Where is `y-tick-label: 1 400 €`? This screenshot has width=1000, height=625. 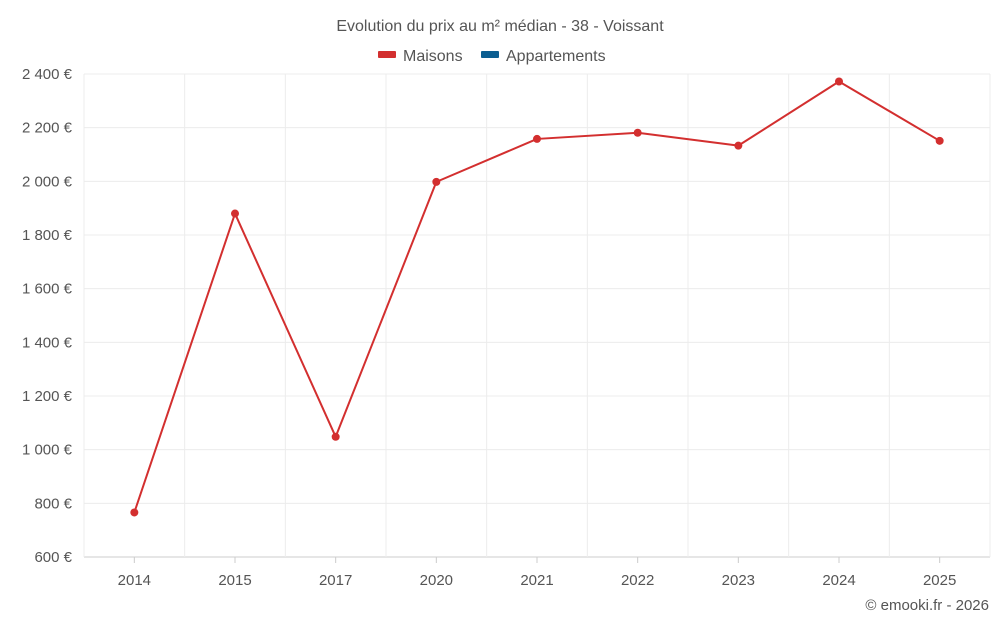
y-tick-label: 1 400 € is located at coordinates (47, 342).